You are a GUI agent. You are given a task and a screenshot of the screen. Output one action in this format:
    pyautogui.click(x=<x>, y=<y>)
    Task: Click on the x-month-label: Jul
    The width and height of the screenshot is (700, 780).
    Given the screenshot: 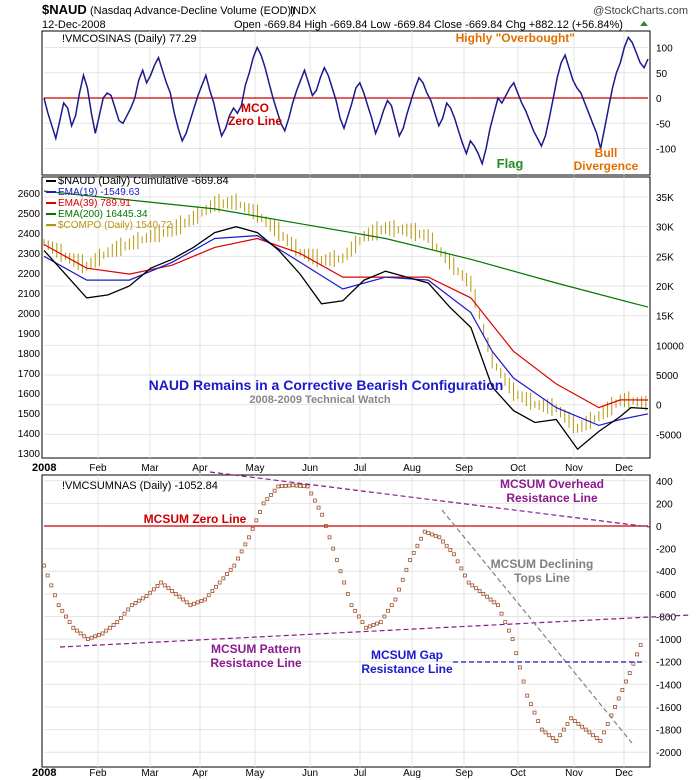 What is the action you would take?
    pyautogui.click(x=360, y=773)
    